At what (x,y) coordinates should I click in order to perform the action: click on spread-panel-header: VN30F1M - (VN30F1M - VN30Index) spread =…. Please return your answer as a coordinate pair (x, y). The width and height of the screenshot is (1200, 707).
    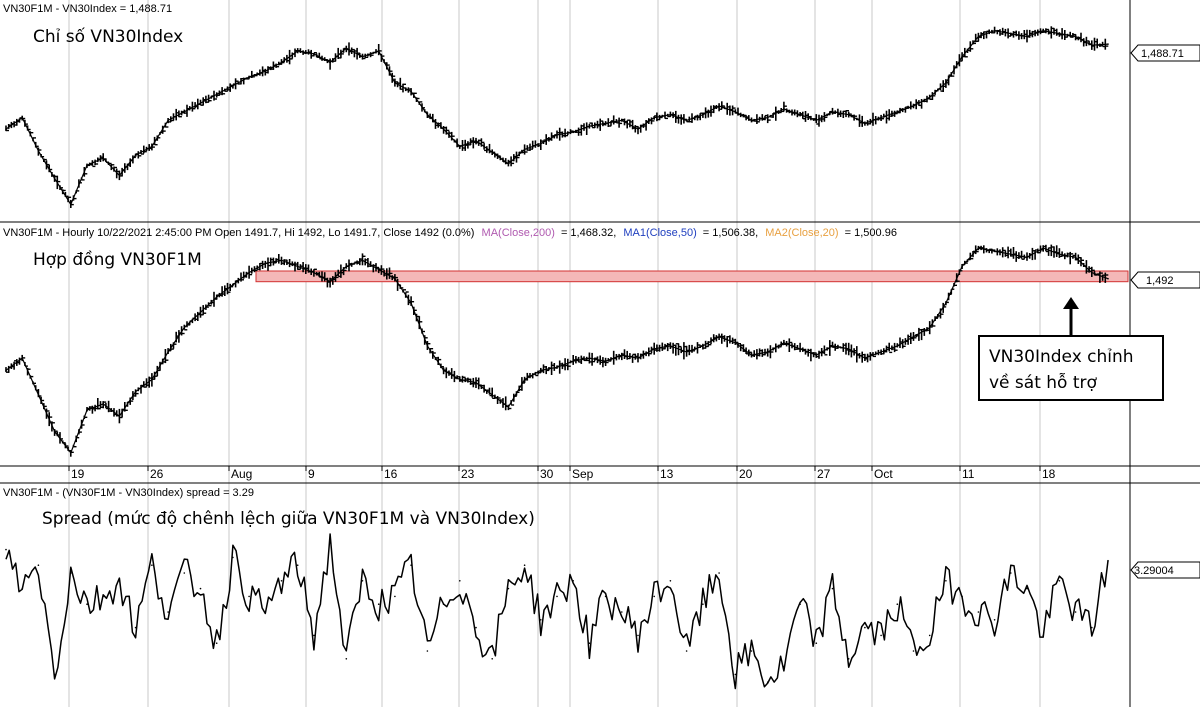
    Looking at the image, I should click on (128, 493).